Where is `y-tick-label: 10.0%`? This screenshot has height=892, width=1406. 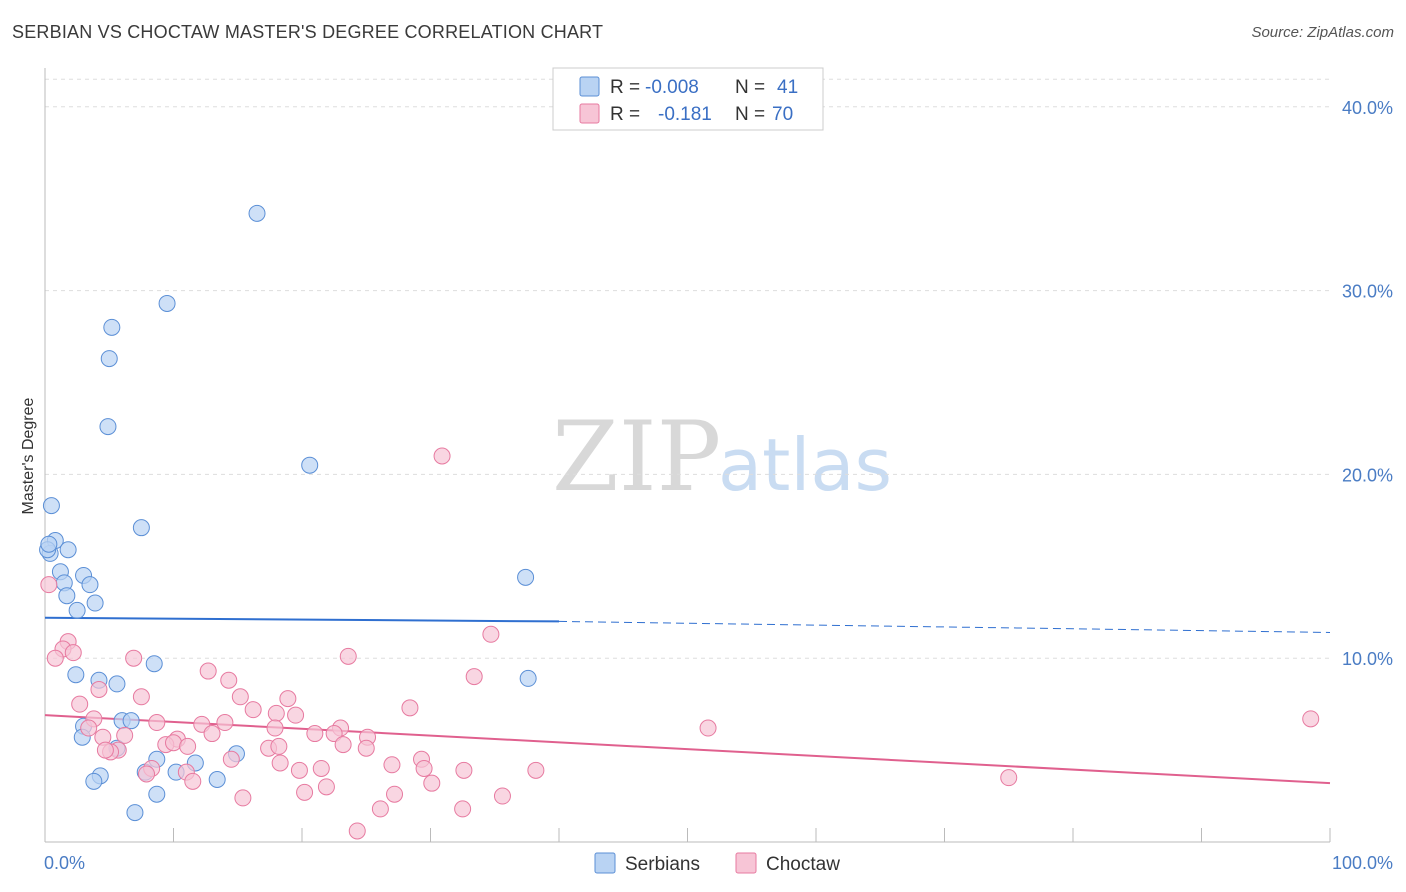 y-tick-label: 10.0% is located at coordinates (1367, 659).